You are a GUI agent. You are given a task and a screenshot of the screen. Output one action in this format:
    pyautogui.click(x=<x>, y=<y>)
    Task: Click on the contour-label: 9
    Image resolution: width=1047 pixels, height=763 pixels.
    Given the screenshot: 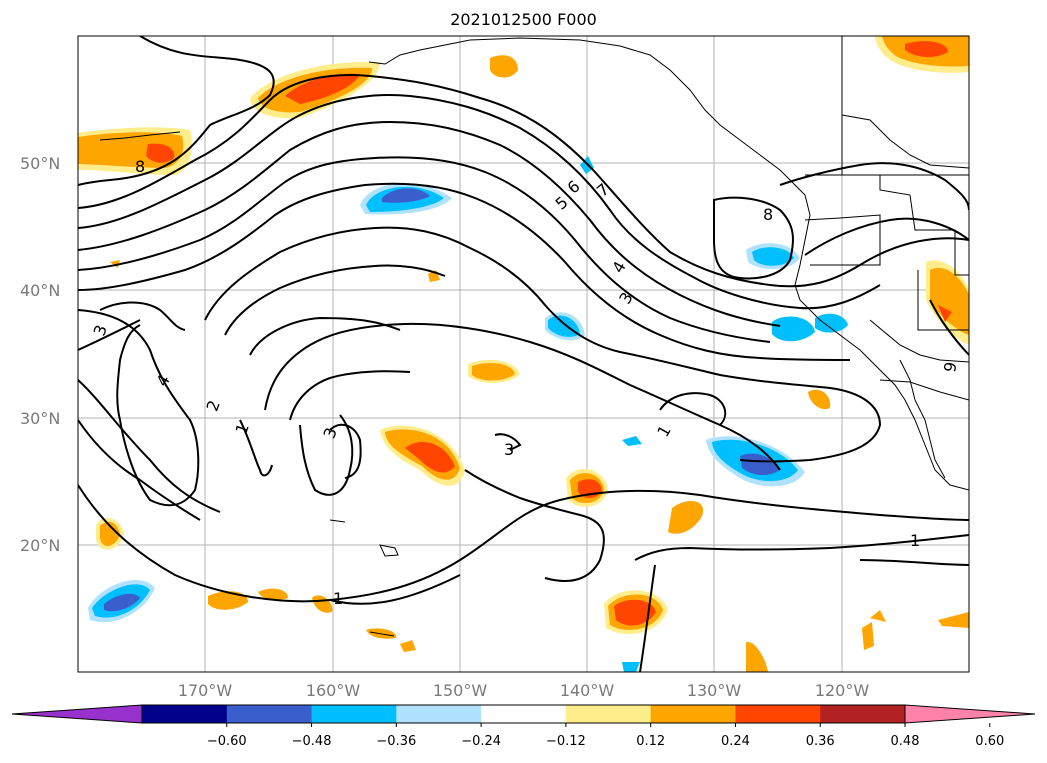 What is the action you would take?
    pyautogui.click(x=950, y=366)
    